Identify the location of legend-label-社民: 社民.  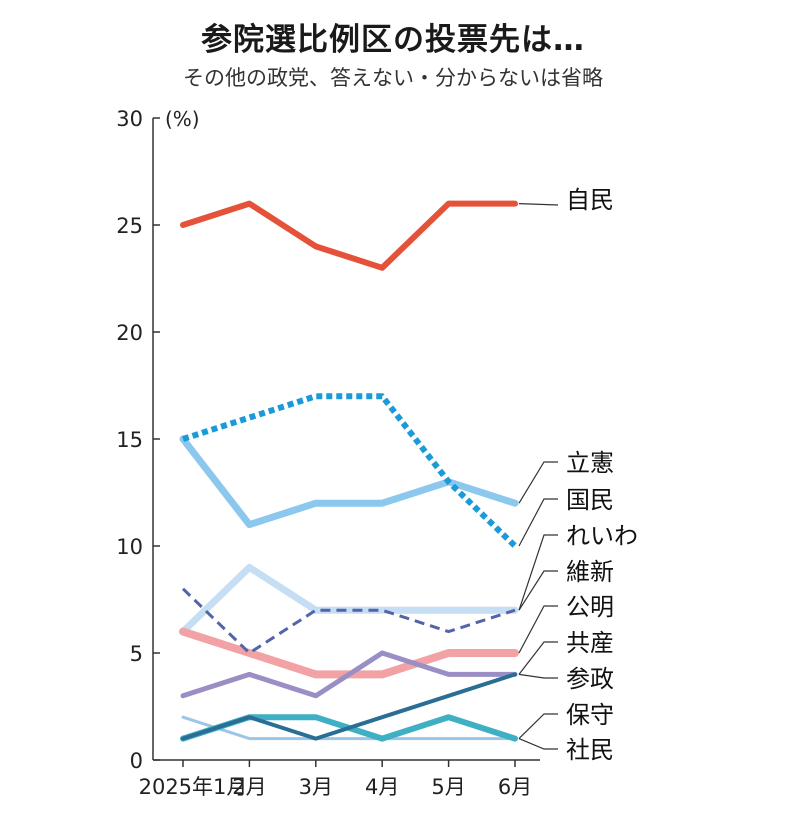
(590, 750).